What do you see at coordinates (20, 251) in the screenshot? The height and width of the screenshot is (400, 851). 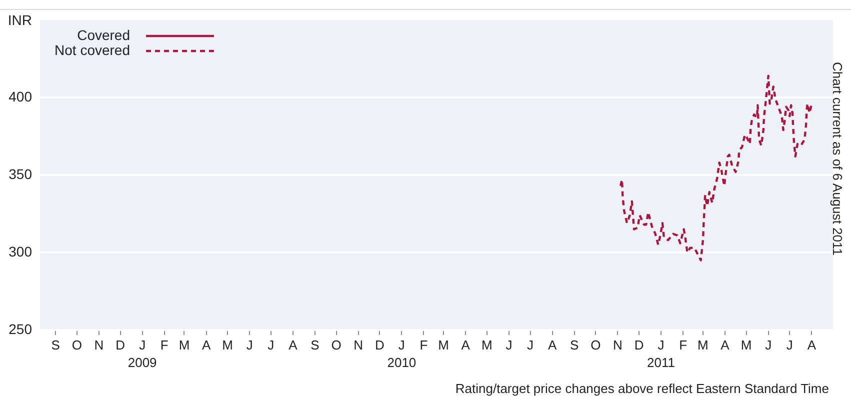 I see `y-tick-label: 300` at bounding box center [20, 251].